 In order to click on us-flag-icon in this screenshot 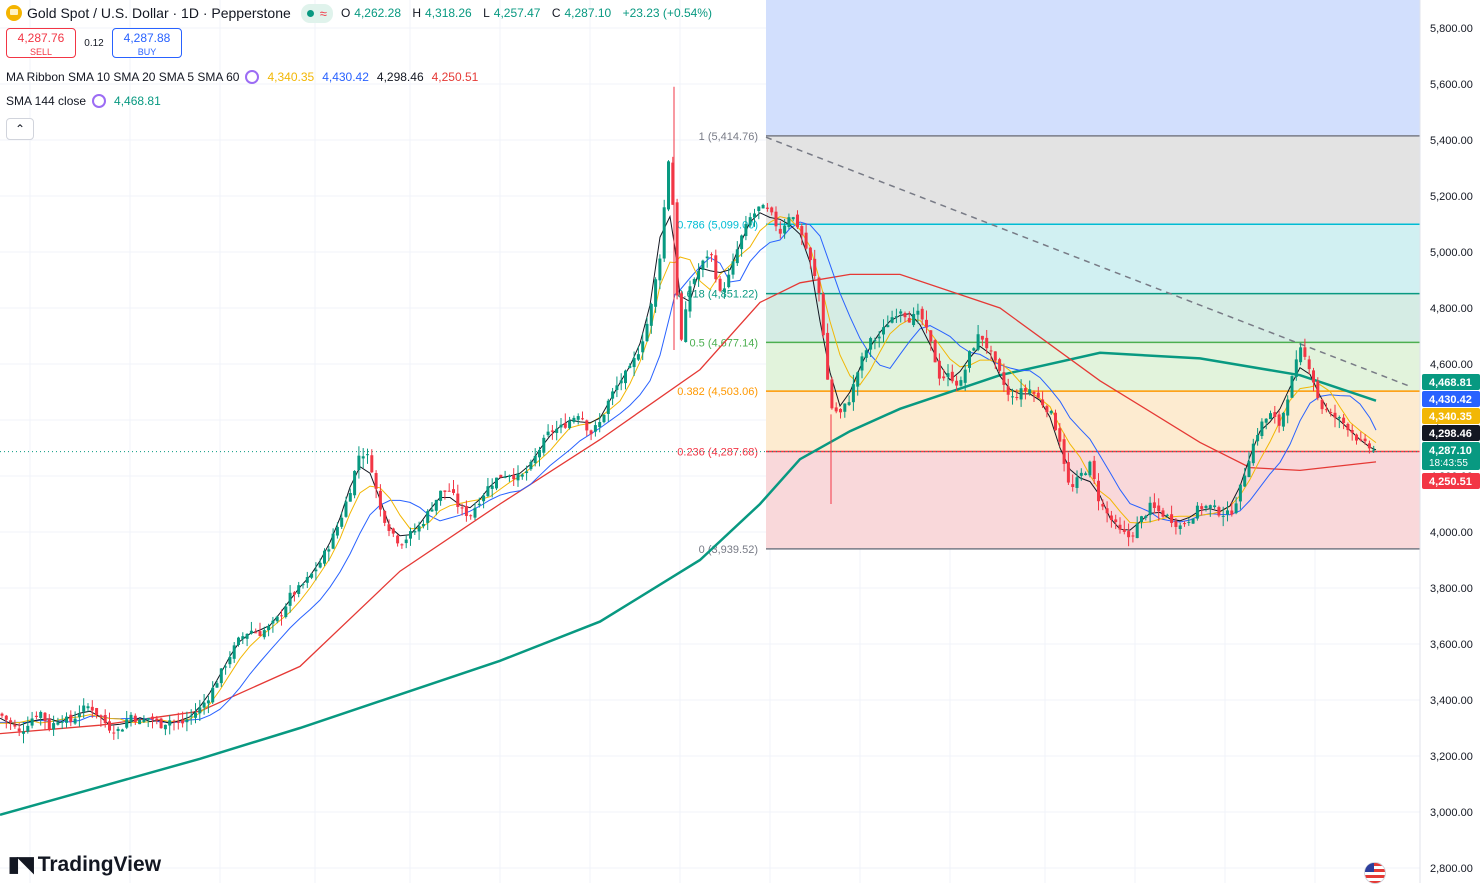, I will do `click(1375, 873)`.